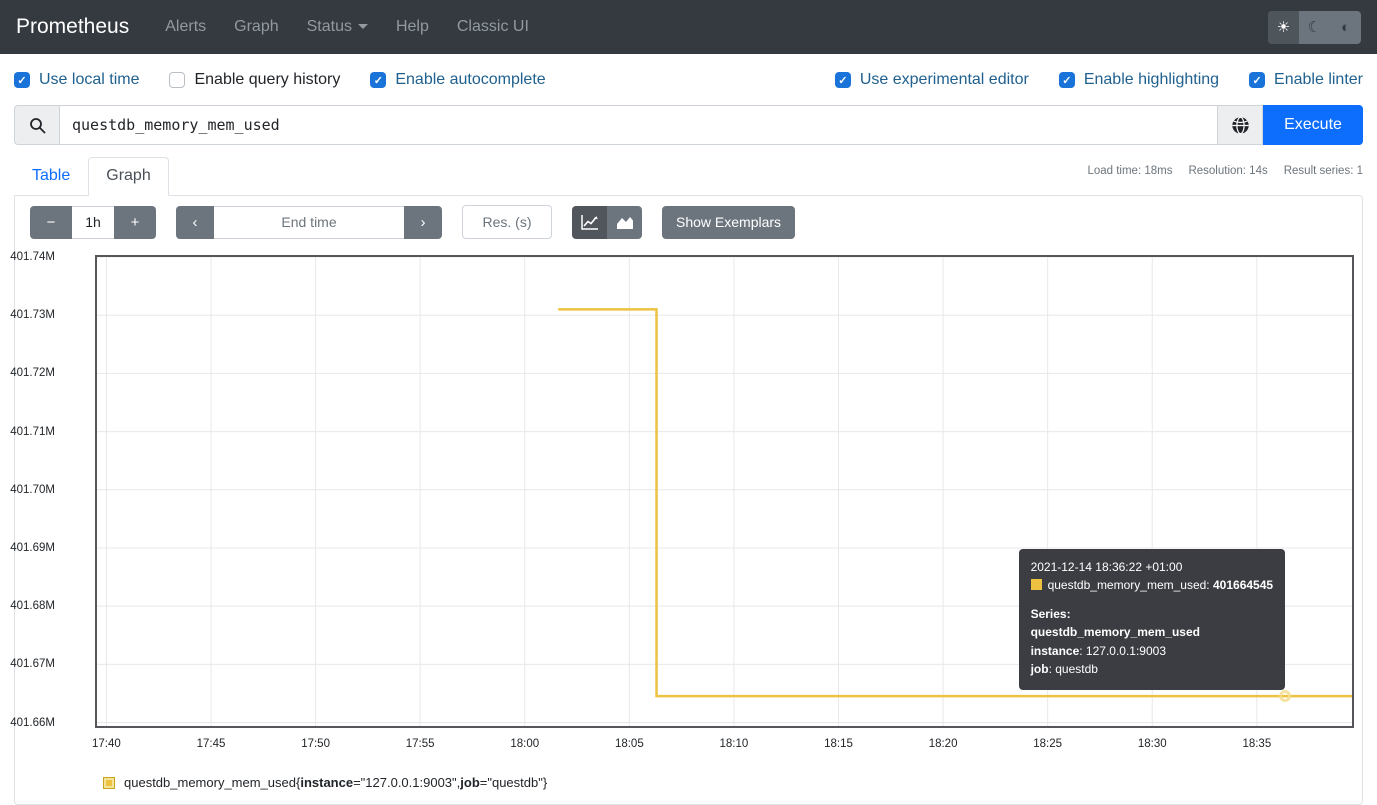  What do you see at coordinates (135, 222) in the screenshot?
I see `increase-range-button: +` at bounding box center [135, 222].